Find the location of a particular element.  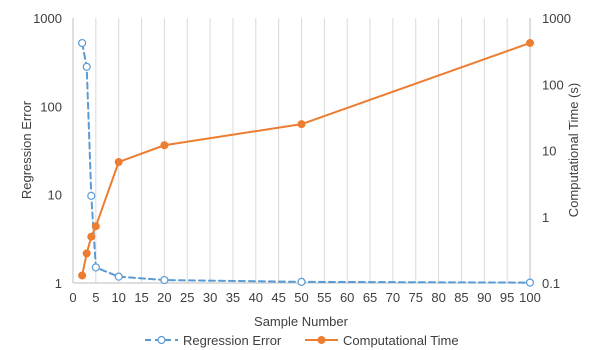

x-tick-label: 40 is located at coordinates (256, 297).